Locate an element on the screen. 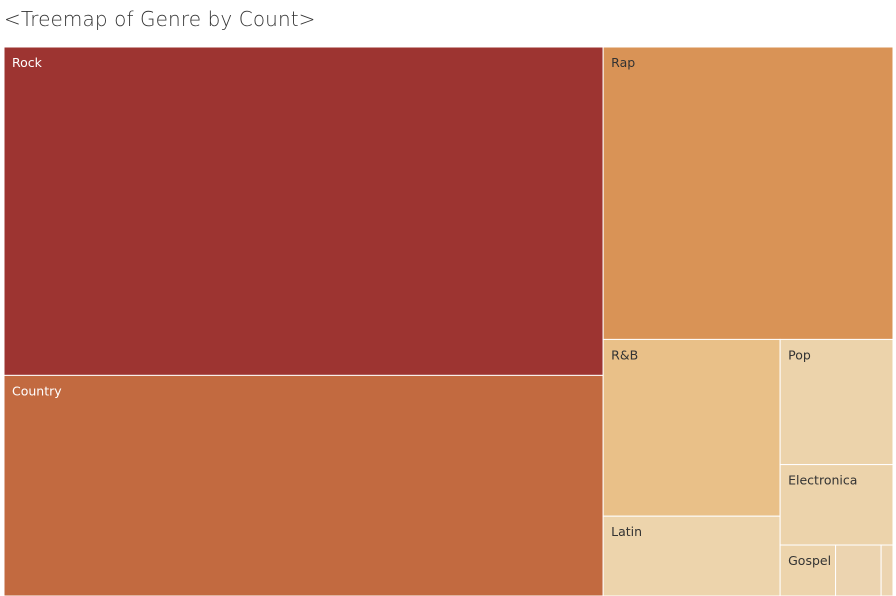 The height and width of the screenshot is (596, 896). tile-label-r-b: R&B is located at coordinates (624, 354).